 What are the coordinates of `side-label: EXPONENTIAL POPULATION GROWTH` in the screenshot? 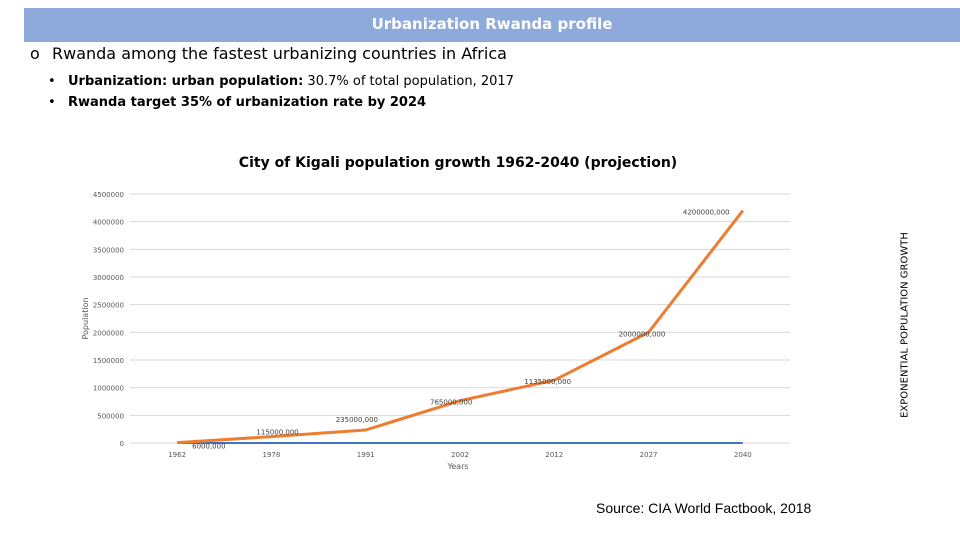 It's located at (905, 325).